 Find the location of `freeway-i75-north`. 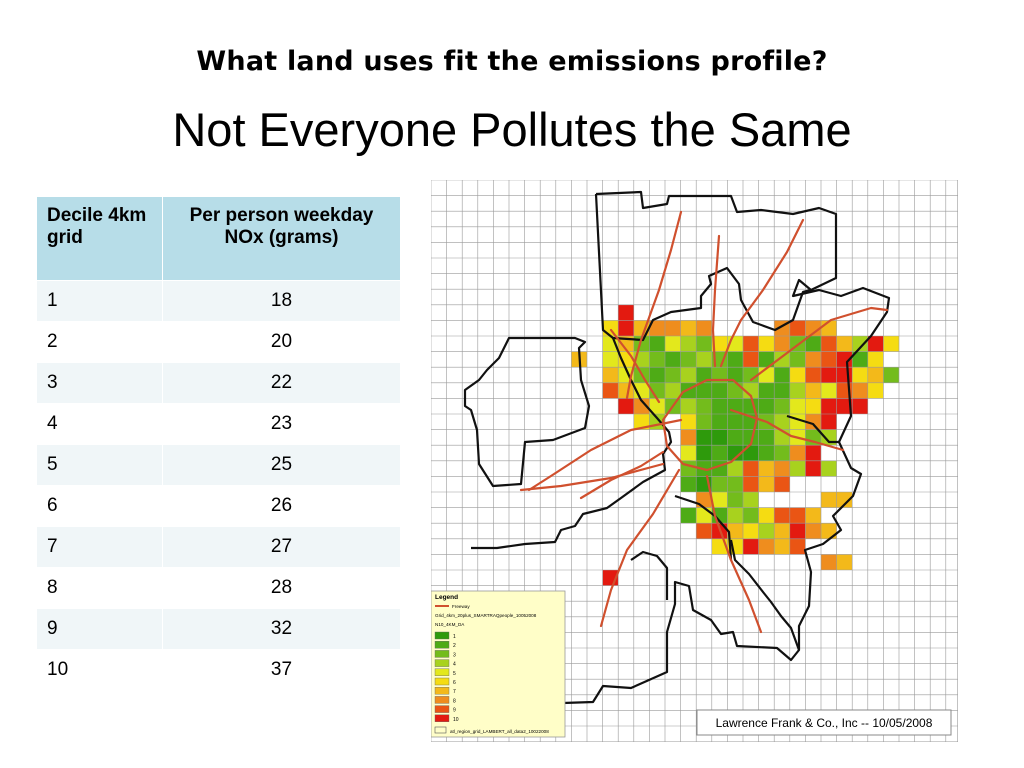

freeway-i75-north is located at coordinates (654, 305).